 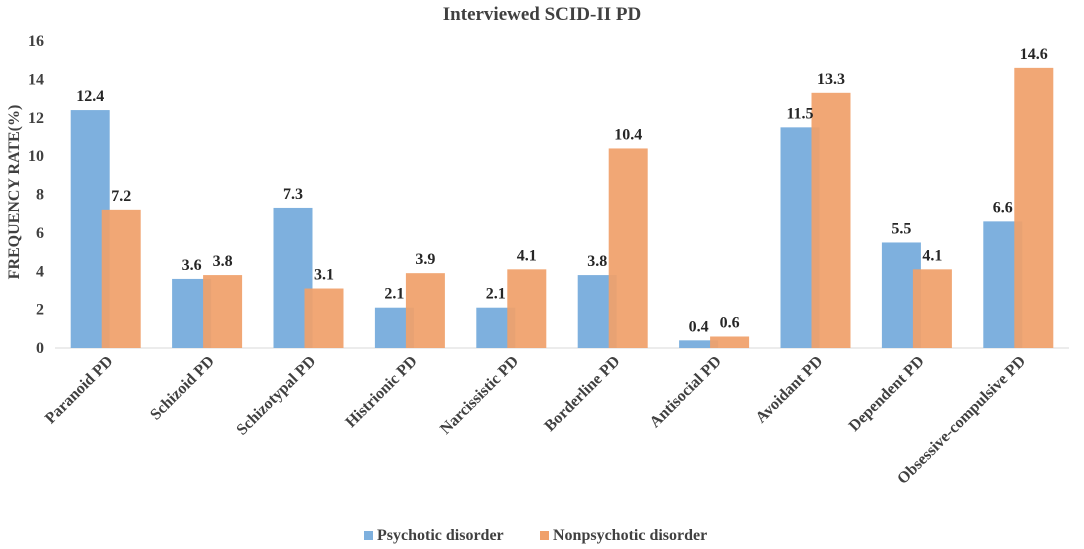 I want to click on data-label-psychotic: 7.3, so click(x=293, y=194).